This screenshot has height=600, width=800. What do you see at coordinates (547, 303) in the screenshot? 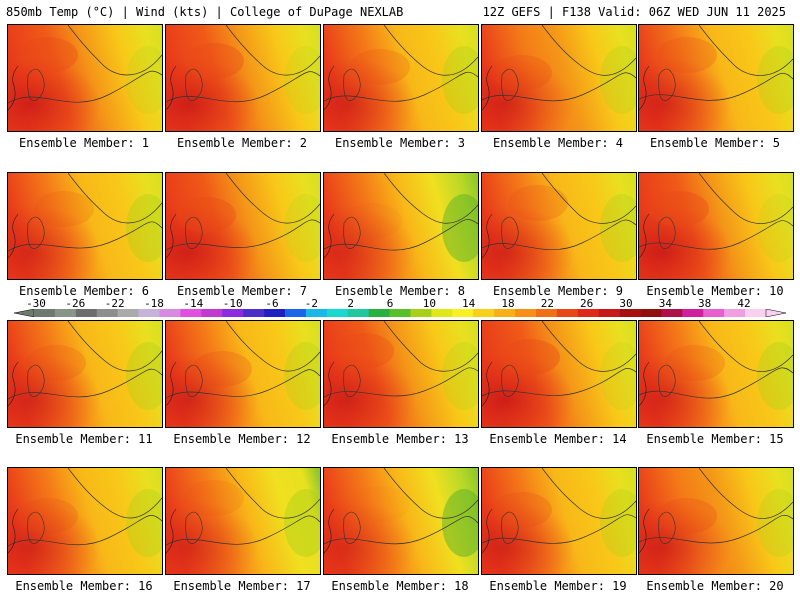
I see `colorbar-tick-label: 22` at bounding box center [547, 303].